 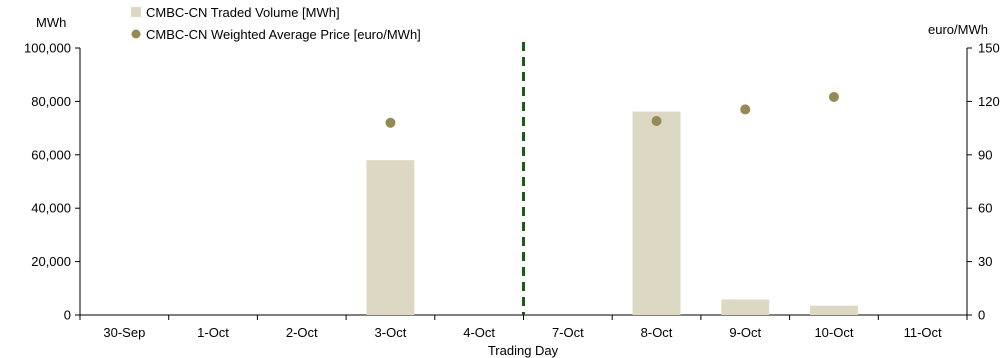 I want to click on x-tick-label: 1-Oct, so click(x=213, y=332).